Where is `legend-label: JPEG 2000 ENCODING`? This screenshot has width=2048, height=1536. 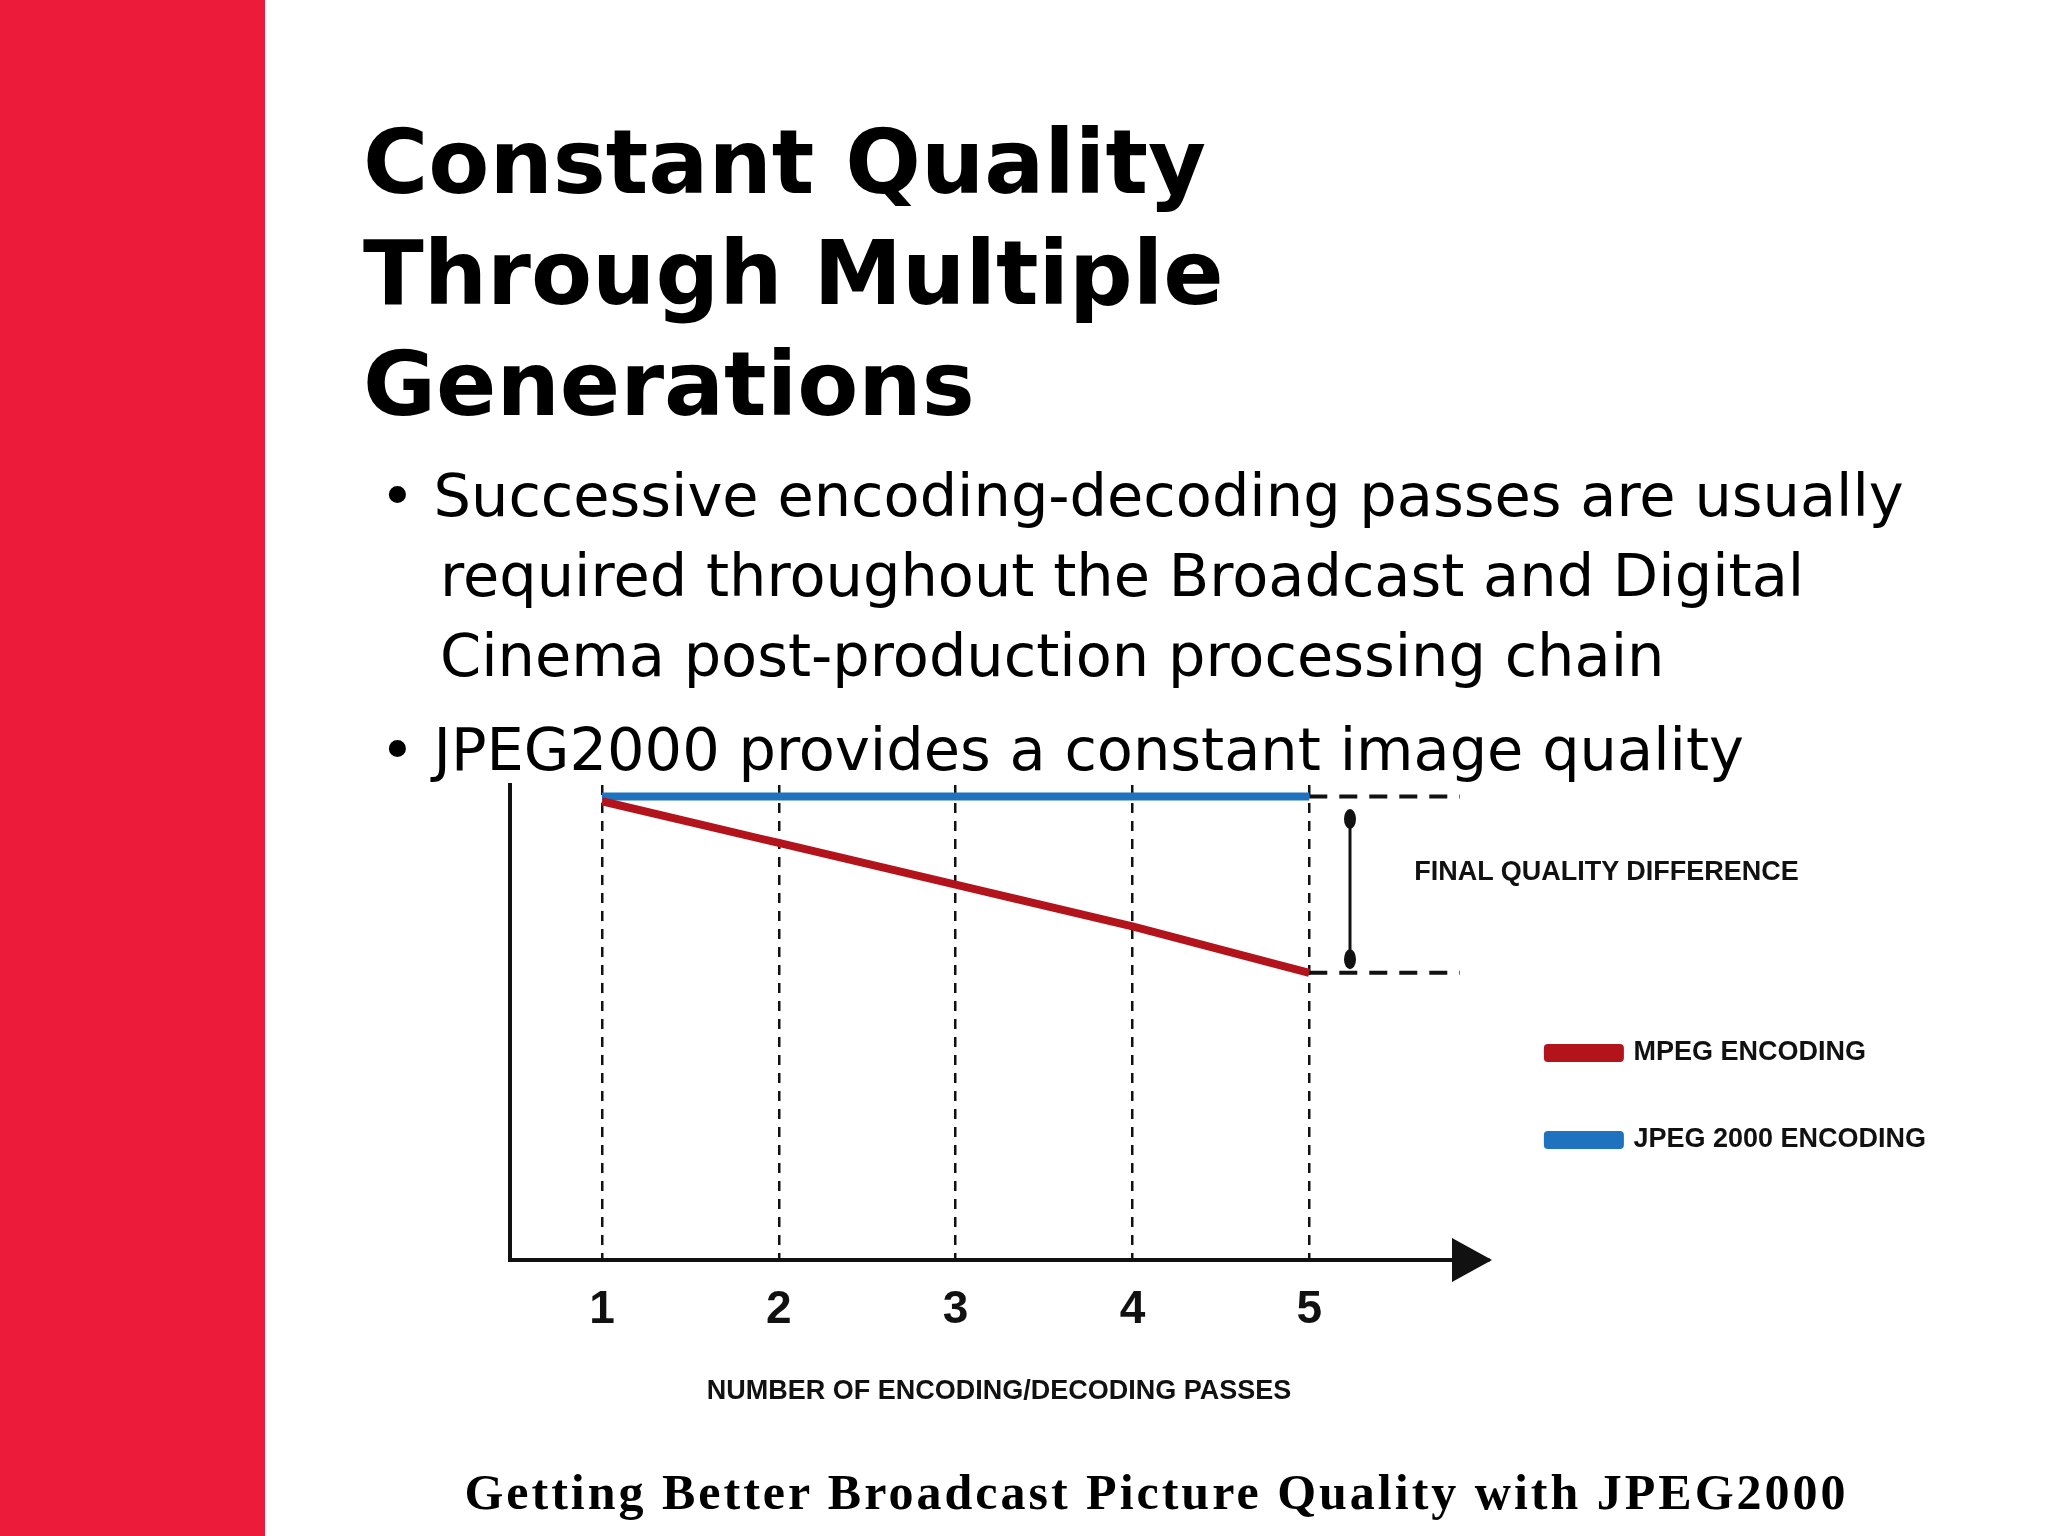
legend-label: JPEG 2000 ENCODING is located at coordinates (1780, 1138).